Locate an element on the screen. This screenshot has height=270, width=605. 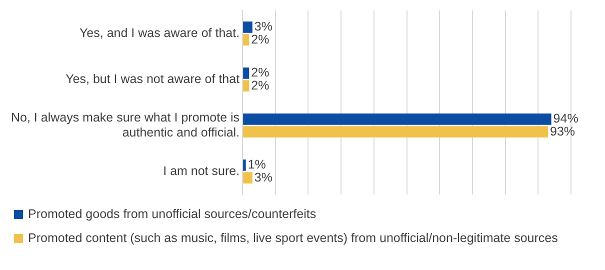
data-label: 94% is located at coordinates (565, 119).